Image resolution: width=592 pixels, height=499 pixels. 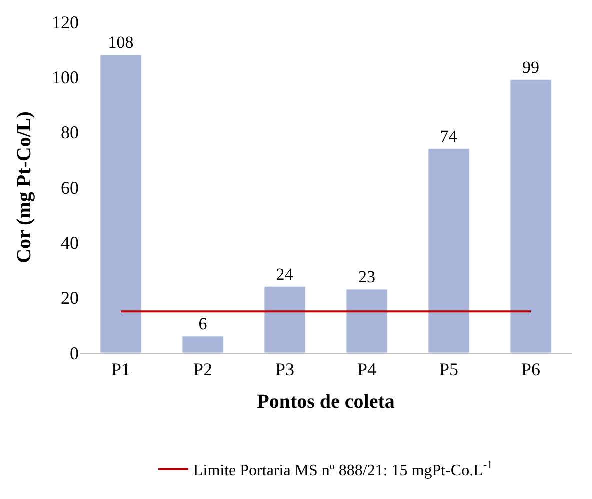 What do you see at coordinates (74, 353) in the screenshot?
I see `y-tick-label: 0` at bounding box center [74, 353].